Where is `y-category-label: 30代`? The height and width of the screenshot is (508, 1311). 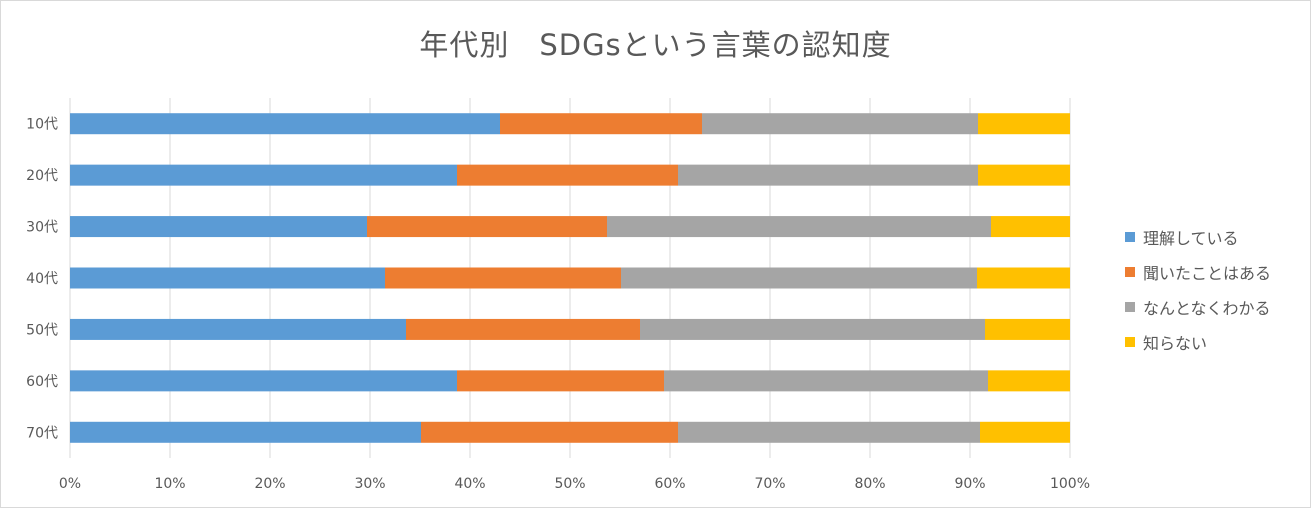
y-category-label: 30代 is located at coordinates (42, 228).